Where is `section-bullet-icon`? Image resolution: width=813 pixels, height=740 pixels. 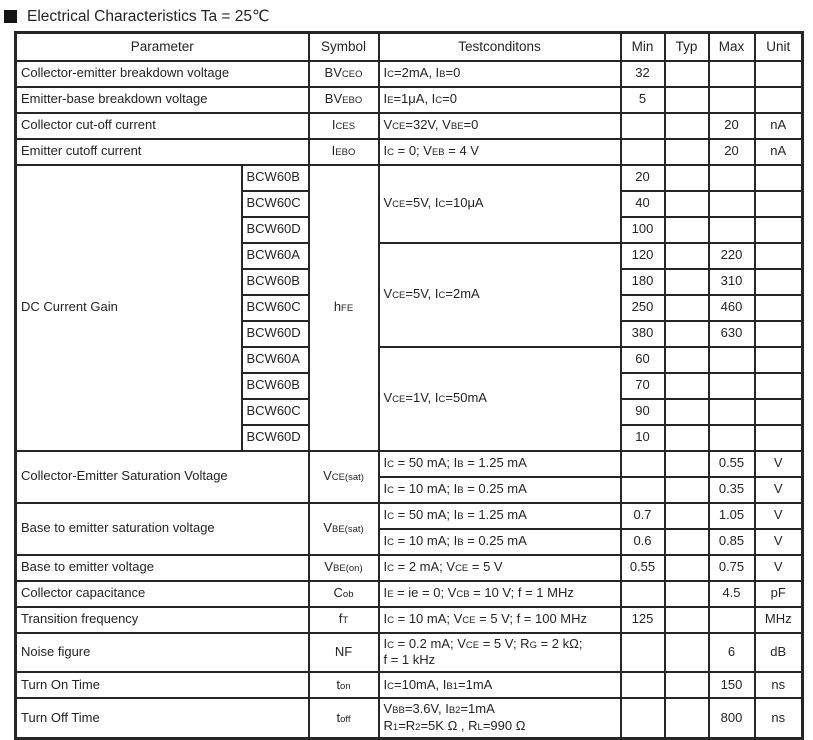
section-bullet-icon is located at coordinates (10, 16).